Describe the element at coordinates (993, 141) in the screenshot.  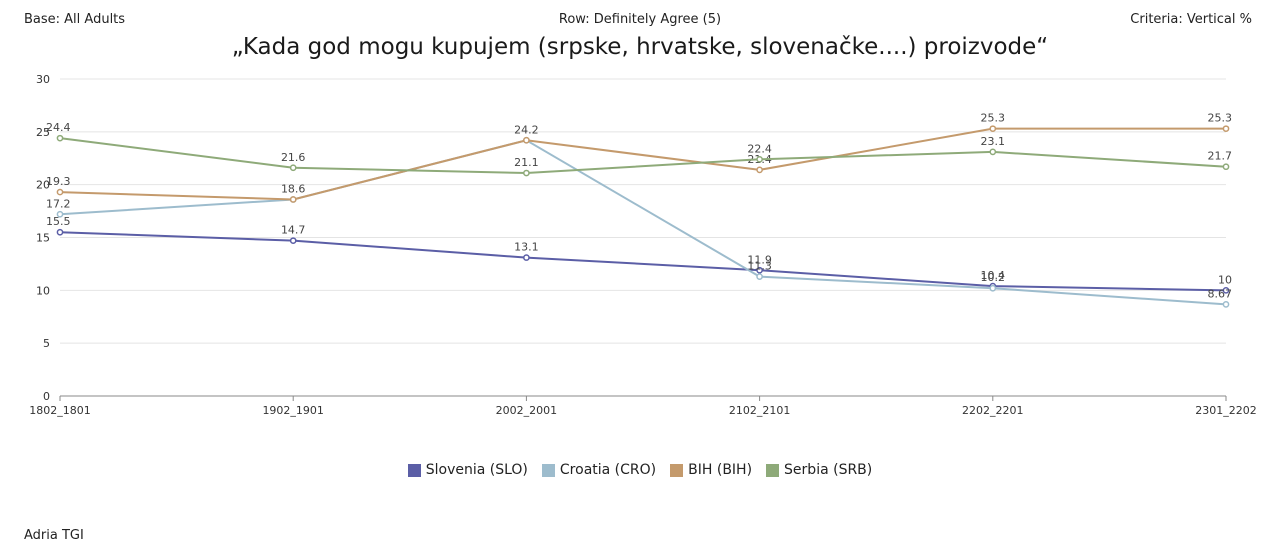
I see `data-label-serbia-srb: 23.1` at that location.